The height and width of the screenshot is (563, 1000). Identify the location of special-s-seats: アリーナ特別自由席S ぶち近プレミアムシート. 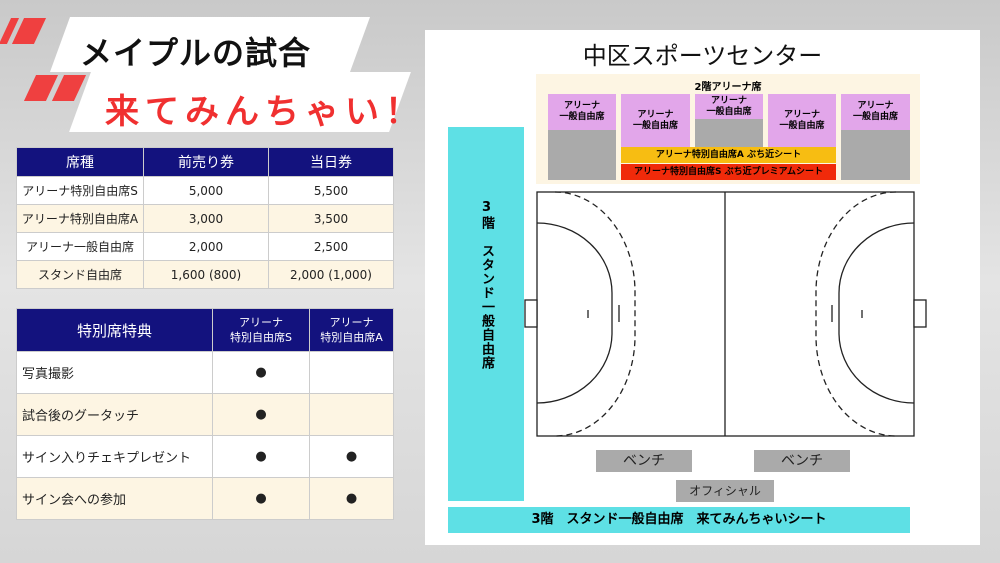
(728, 172).